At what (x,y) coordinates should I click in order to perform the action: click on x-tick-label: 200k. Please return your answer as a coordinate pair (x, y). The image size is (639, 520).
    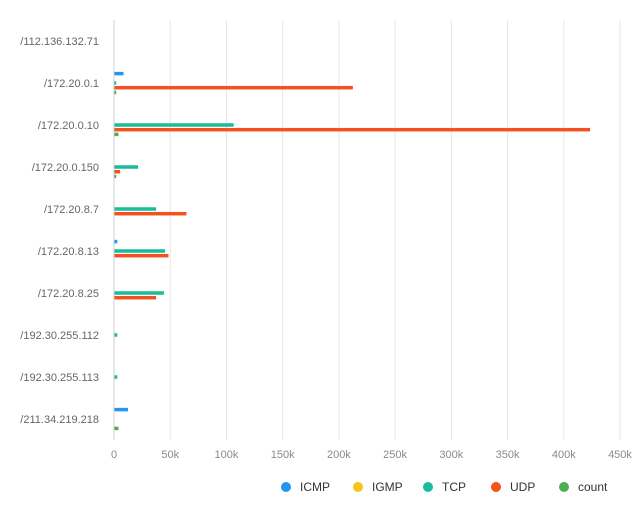
    Looking at the image, I should click on (339, 455).